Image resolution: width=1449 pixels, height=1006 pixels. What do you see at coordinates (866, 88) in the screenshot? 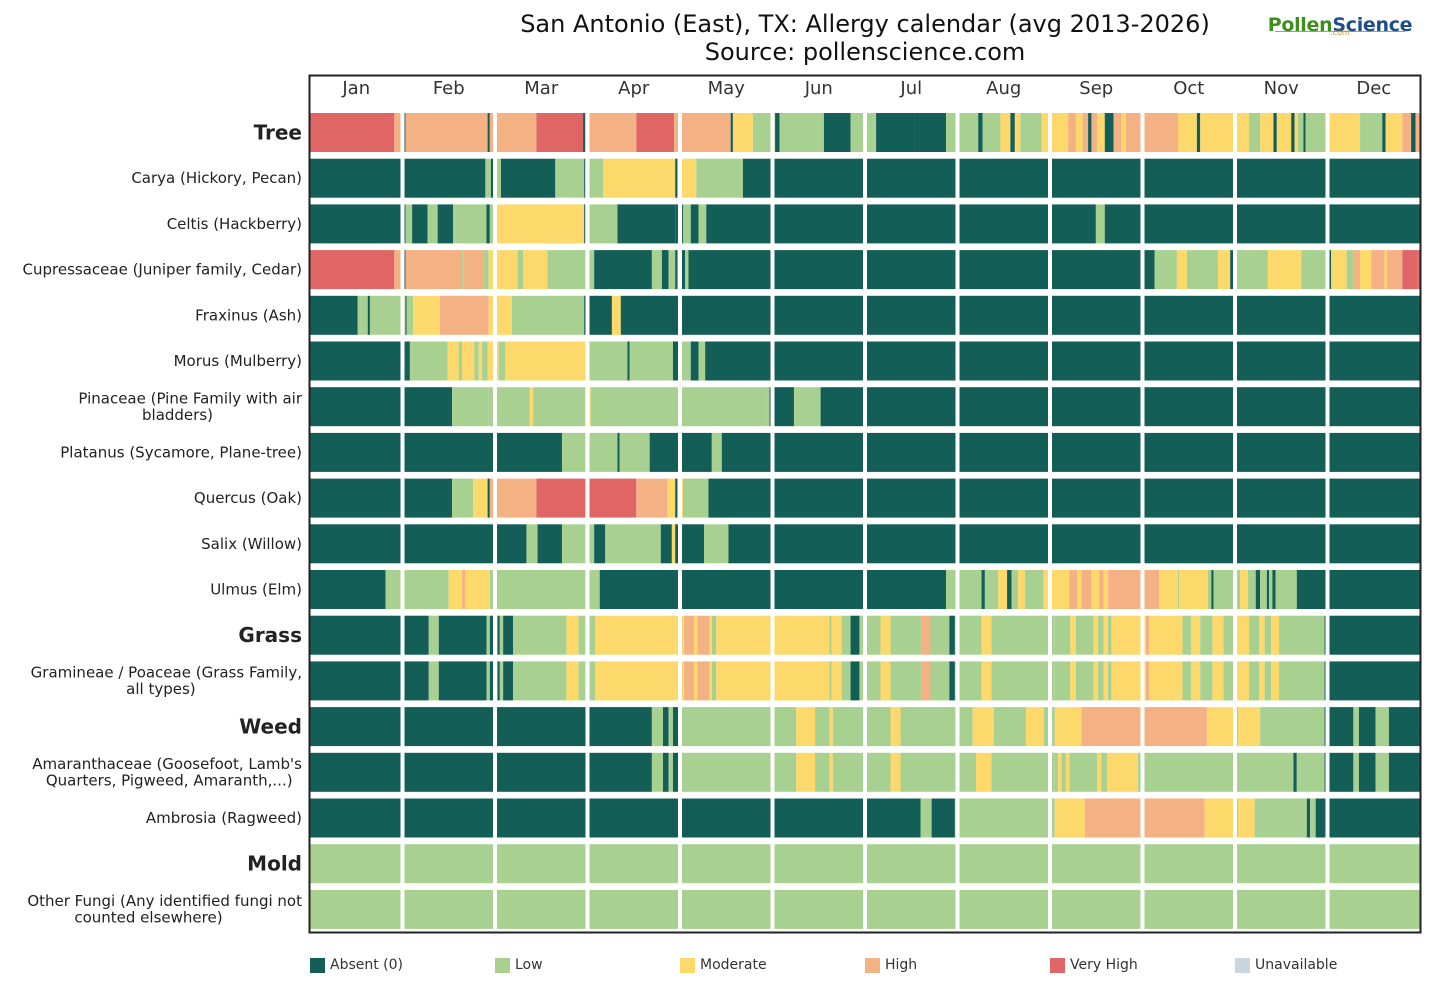
I see `month-labels: Jan Feb Mar Apr May Jun Jul Aug Sep Oct Nov Dec` at bounding box center [866, 88].